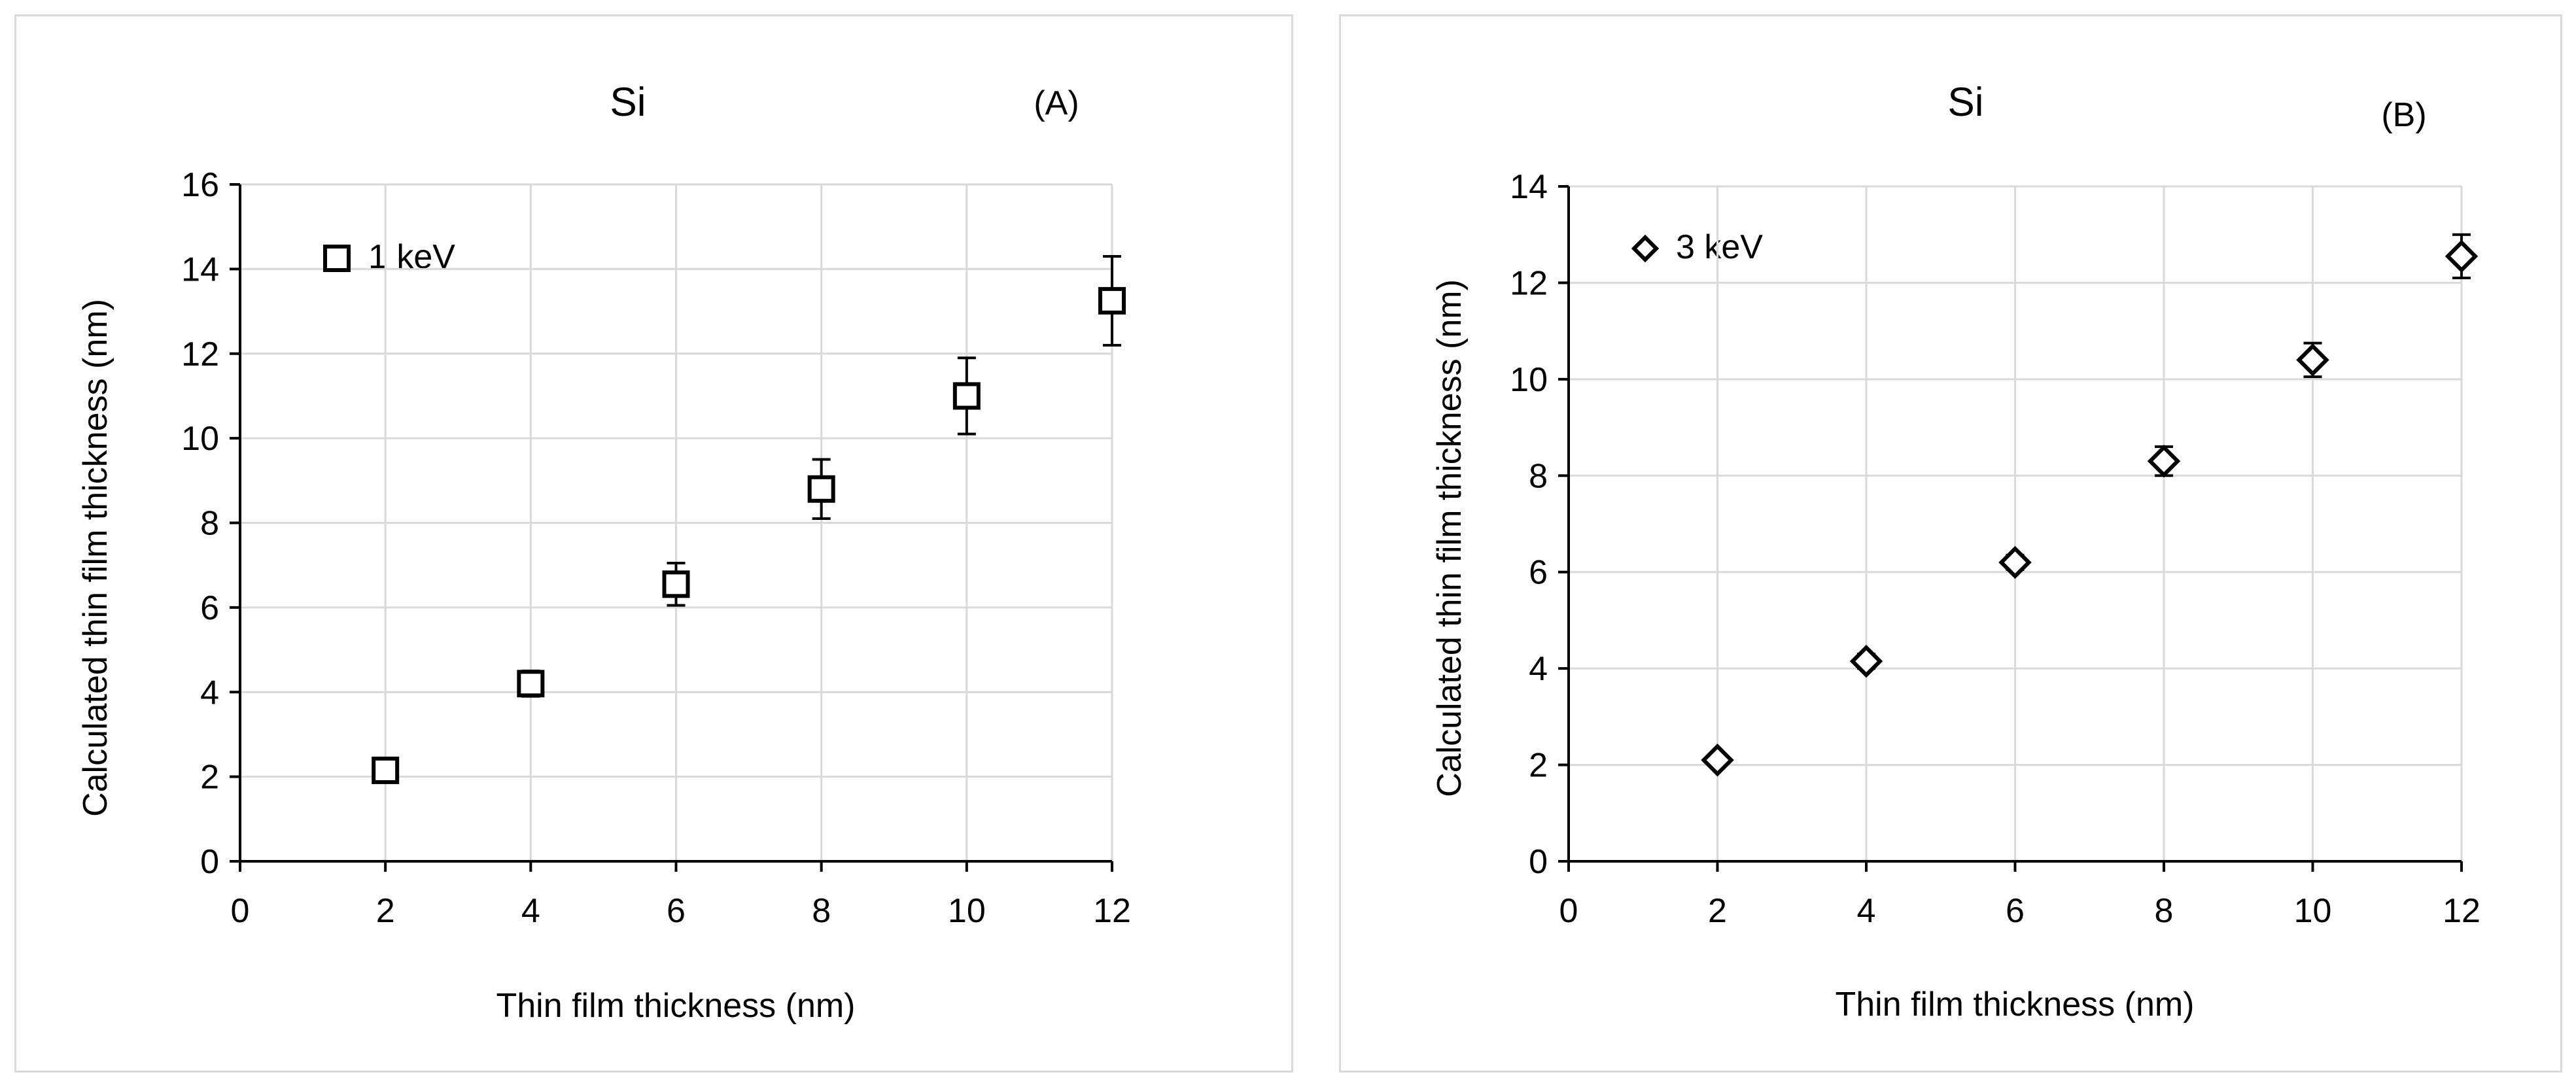  What do you see at coordinates (337, 258) in the screenshot?
I see `chart-a-legend-marker` at bounding box center [337, 258].